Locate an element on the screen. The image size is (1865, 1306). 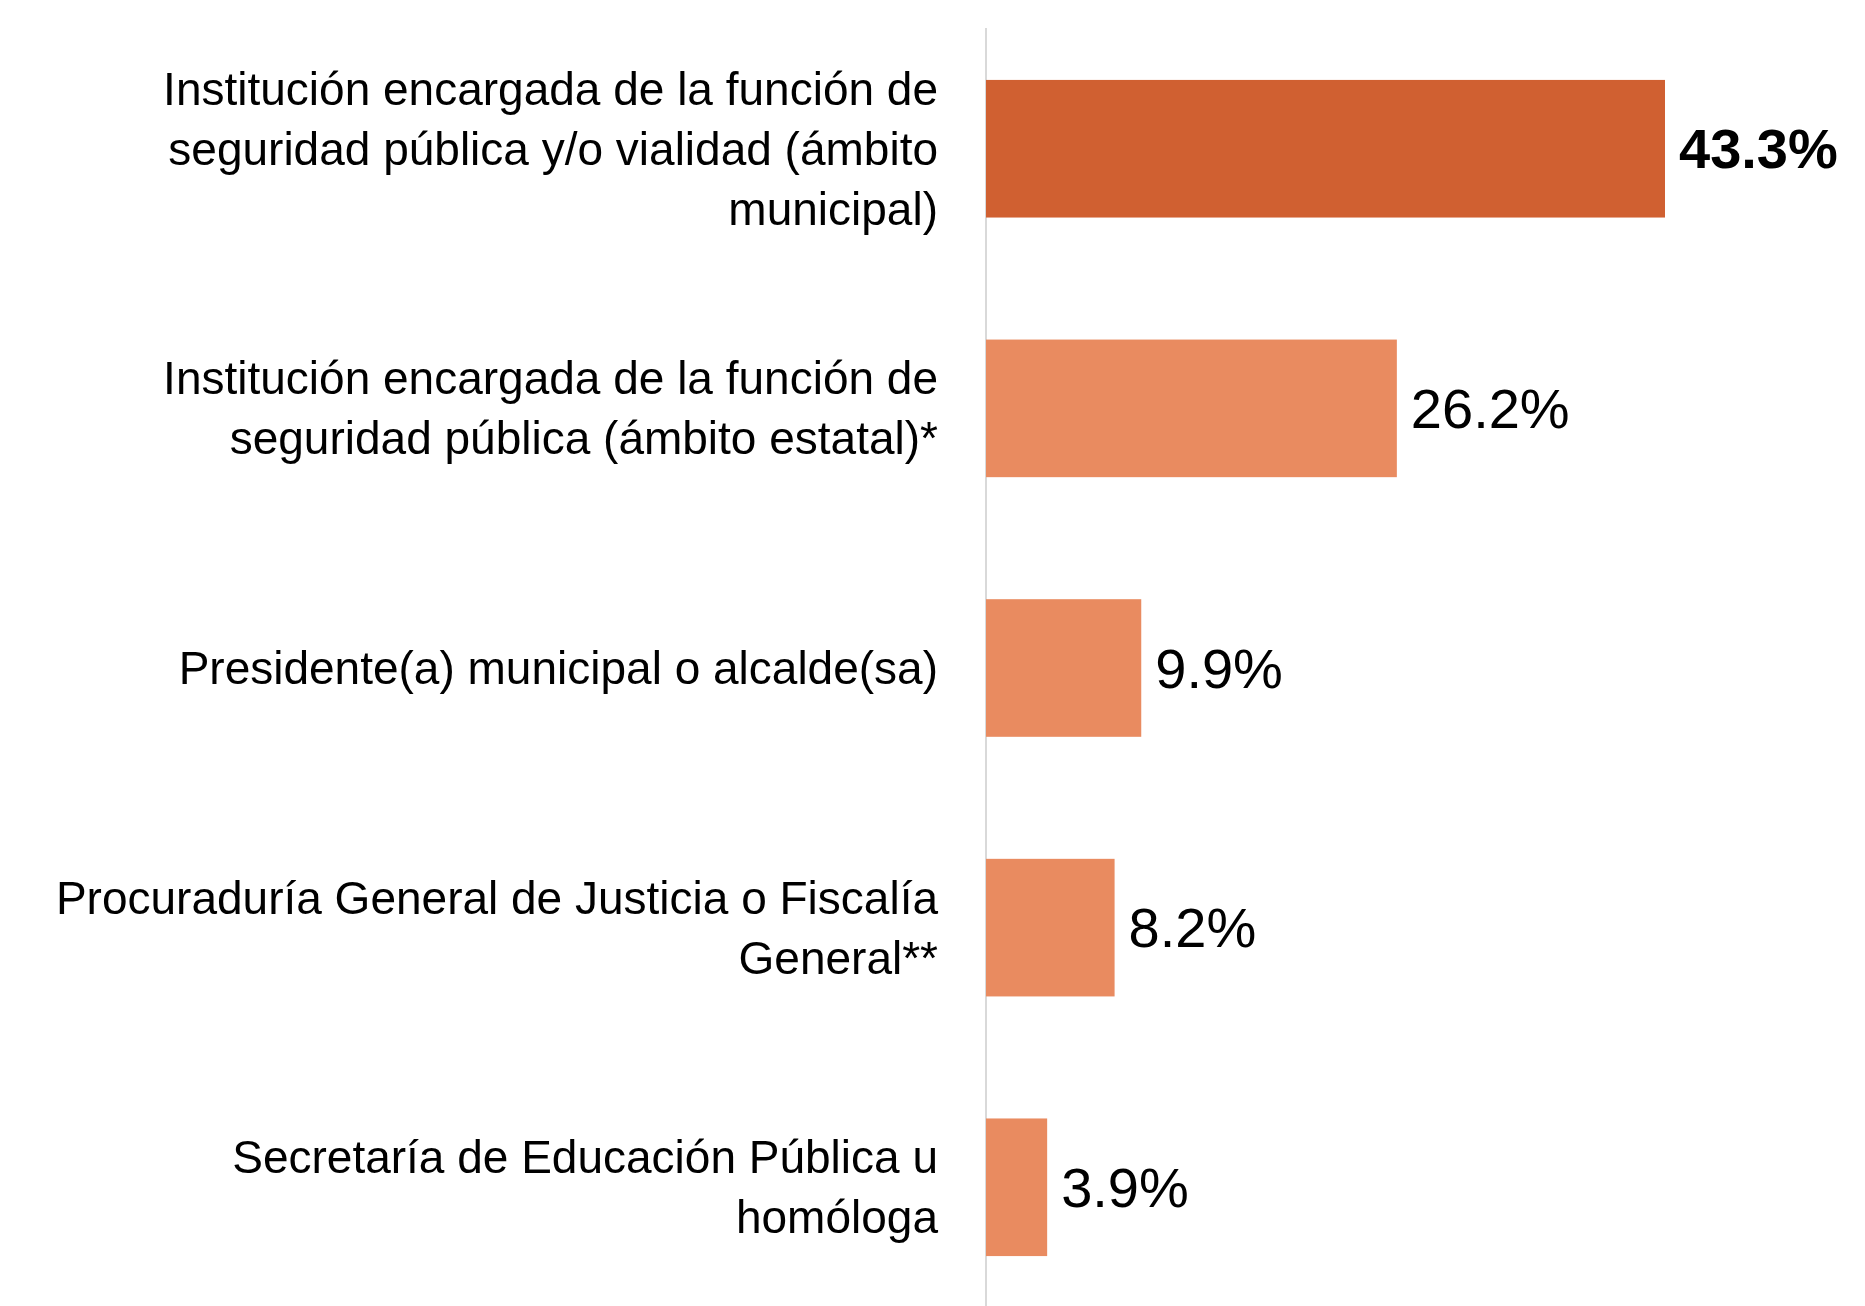
y-tick-label: Institución encargada de la función de seguridad pública y/o vialidad (ámbito municipal) is located at coordinates (550, 148).